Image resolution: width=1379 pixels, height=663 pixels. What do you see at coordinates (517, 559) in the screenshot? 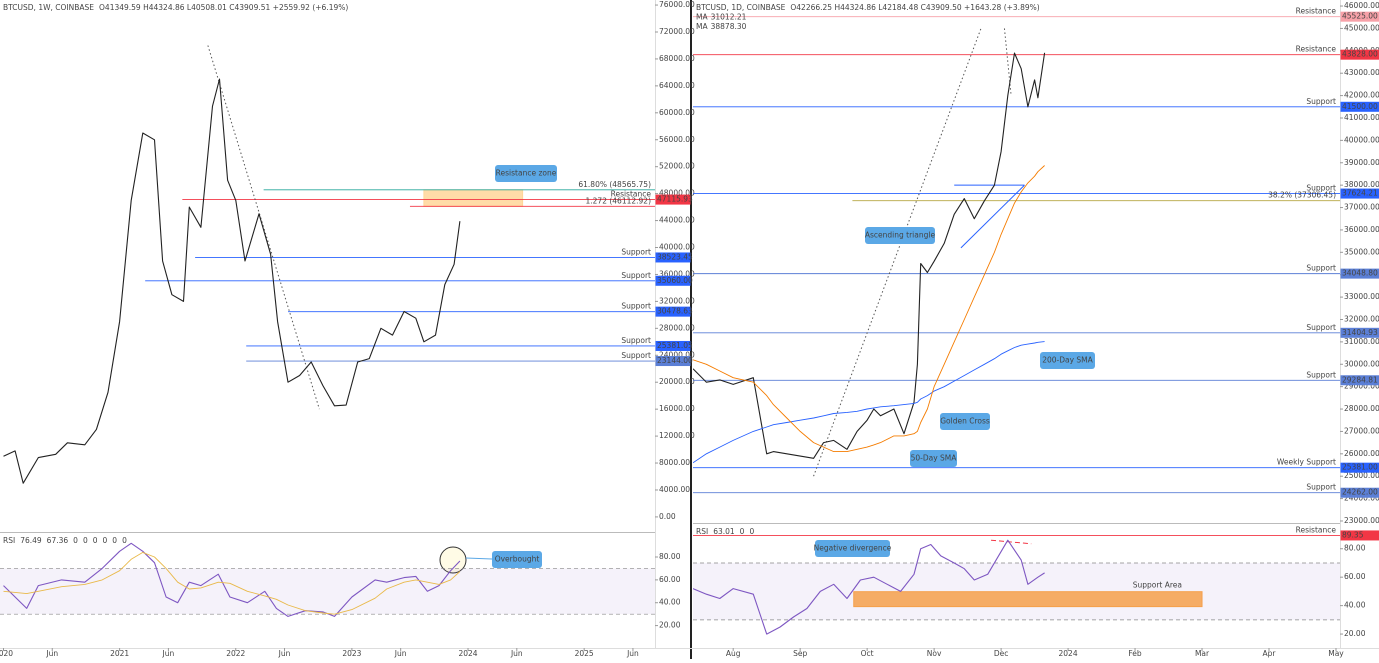
I see `callout-text: Overbought` at bounding box center [517, 559].